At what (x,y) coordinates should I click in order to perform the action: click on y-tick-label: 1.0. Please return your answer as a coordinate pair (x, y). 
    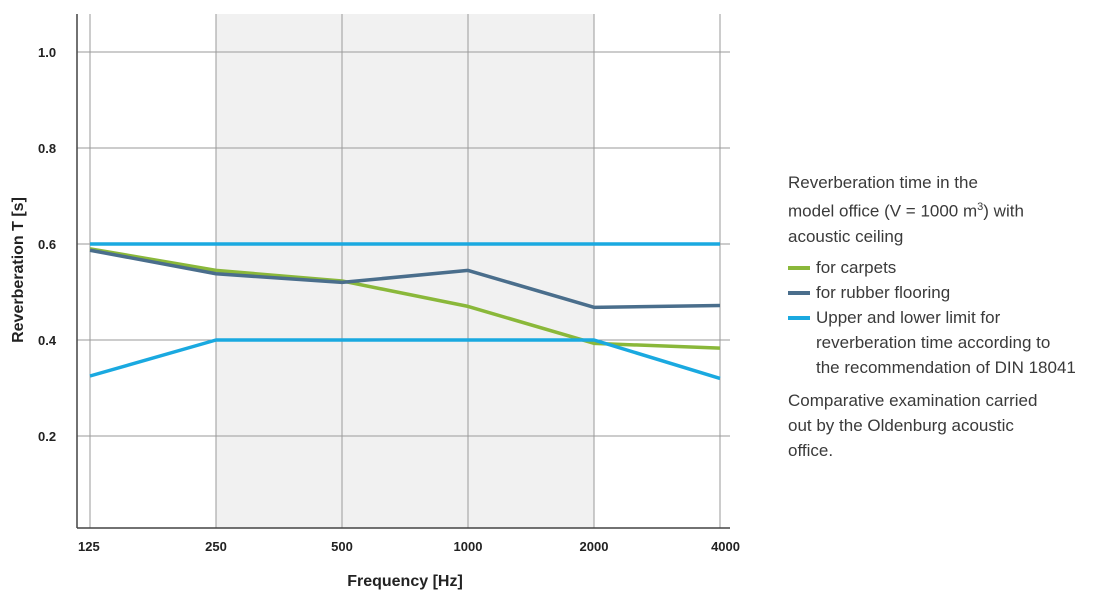
    Looking at the image, I should click on (47, 52).